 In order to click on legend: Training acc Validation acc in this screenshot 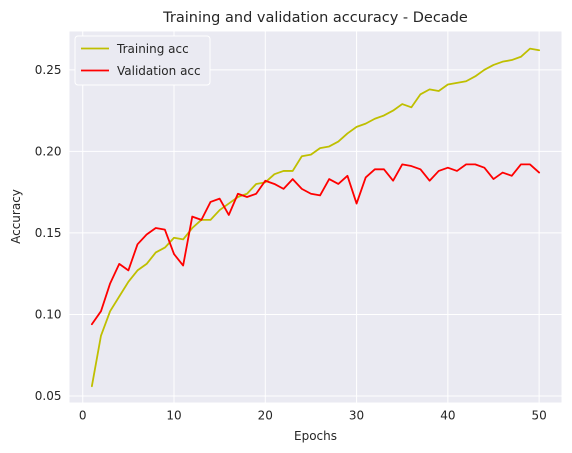, I will do `click(142, 60)`.